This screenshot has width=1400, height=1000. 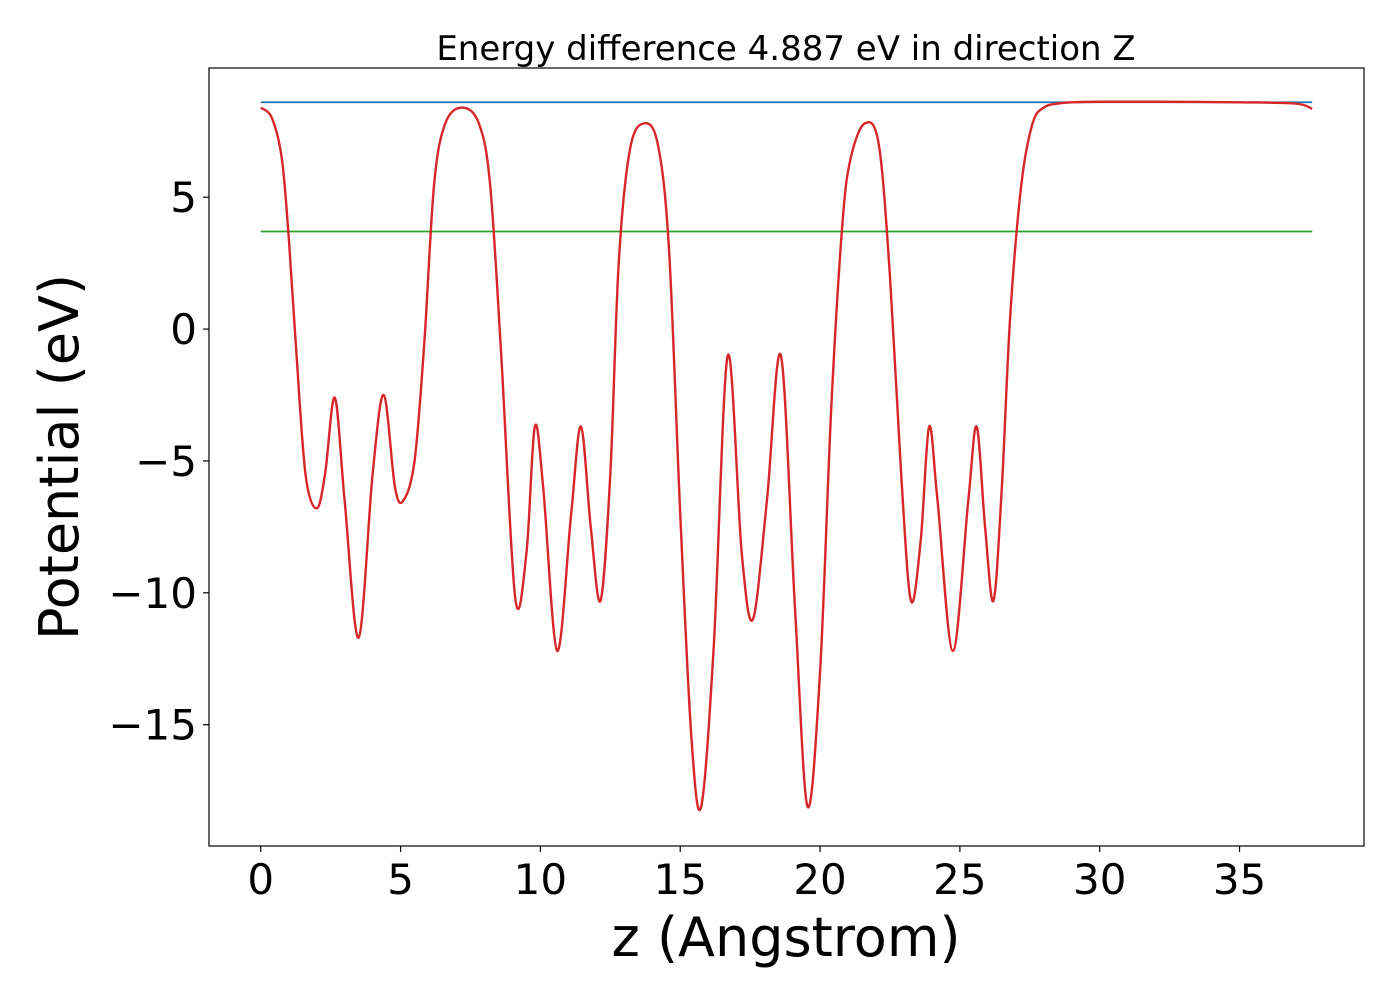 I want to click on x-axis-label: z (Angstrom), so click(x=785, y=937).